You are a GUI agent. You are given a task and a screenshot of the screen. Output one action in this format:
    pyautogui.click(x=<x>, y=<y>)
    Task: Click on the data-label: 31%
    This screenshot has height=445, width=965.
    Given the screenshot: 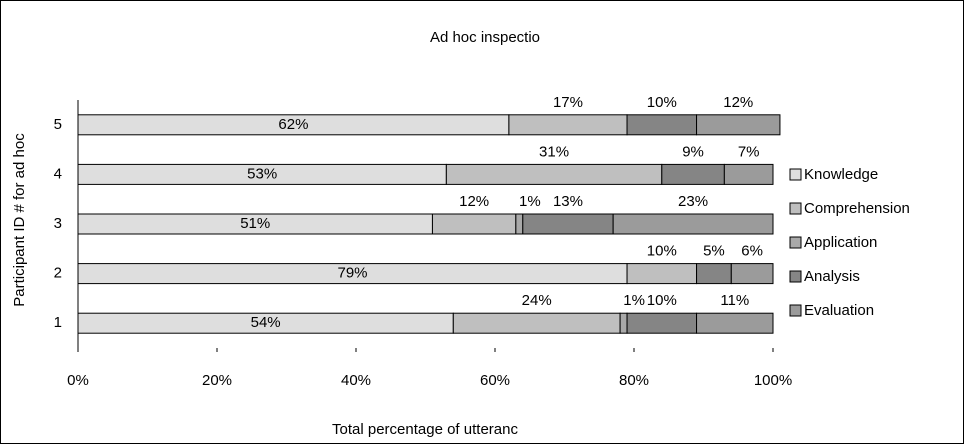 What is the action you would take?
    pyautogui.click(x=554, y=151)
    